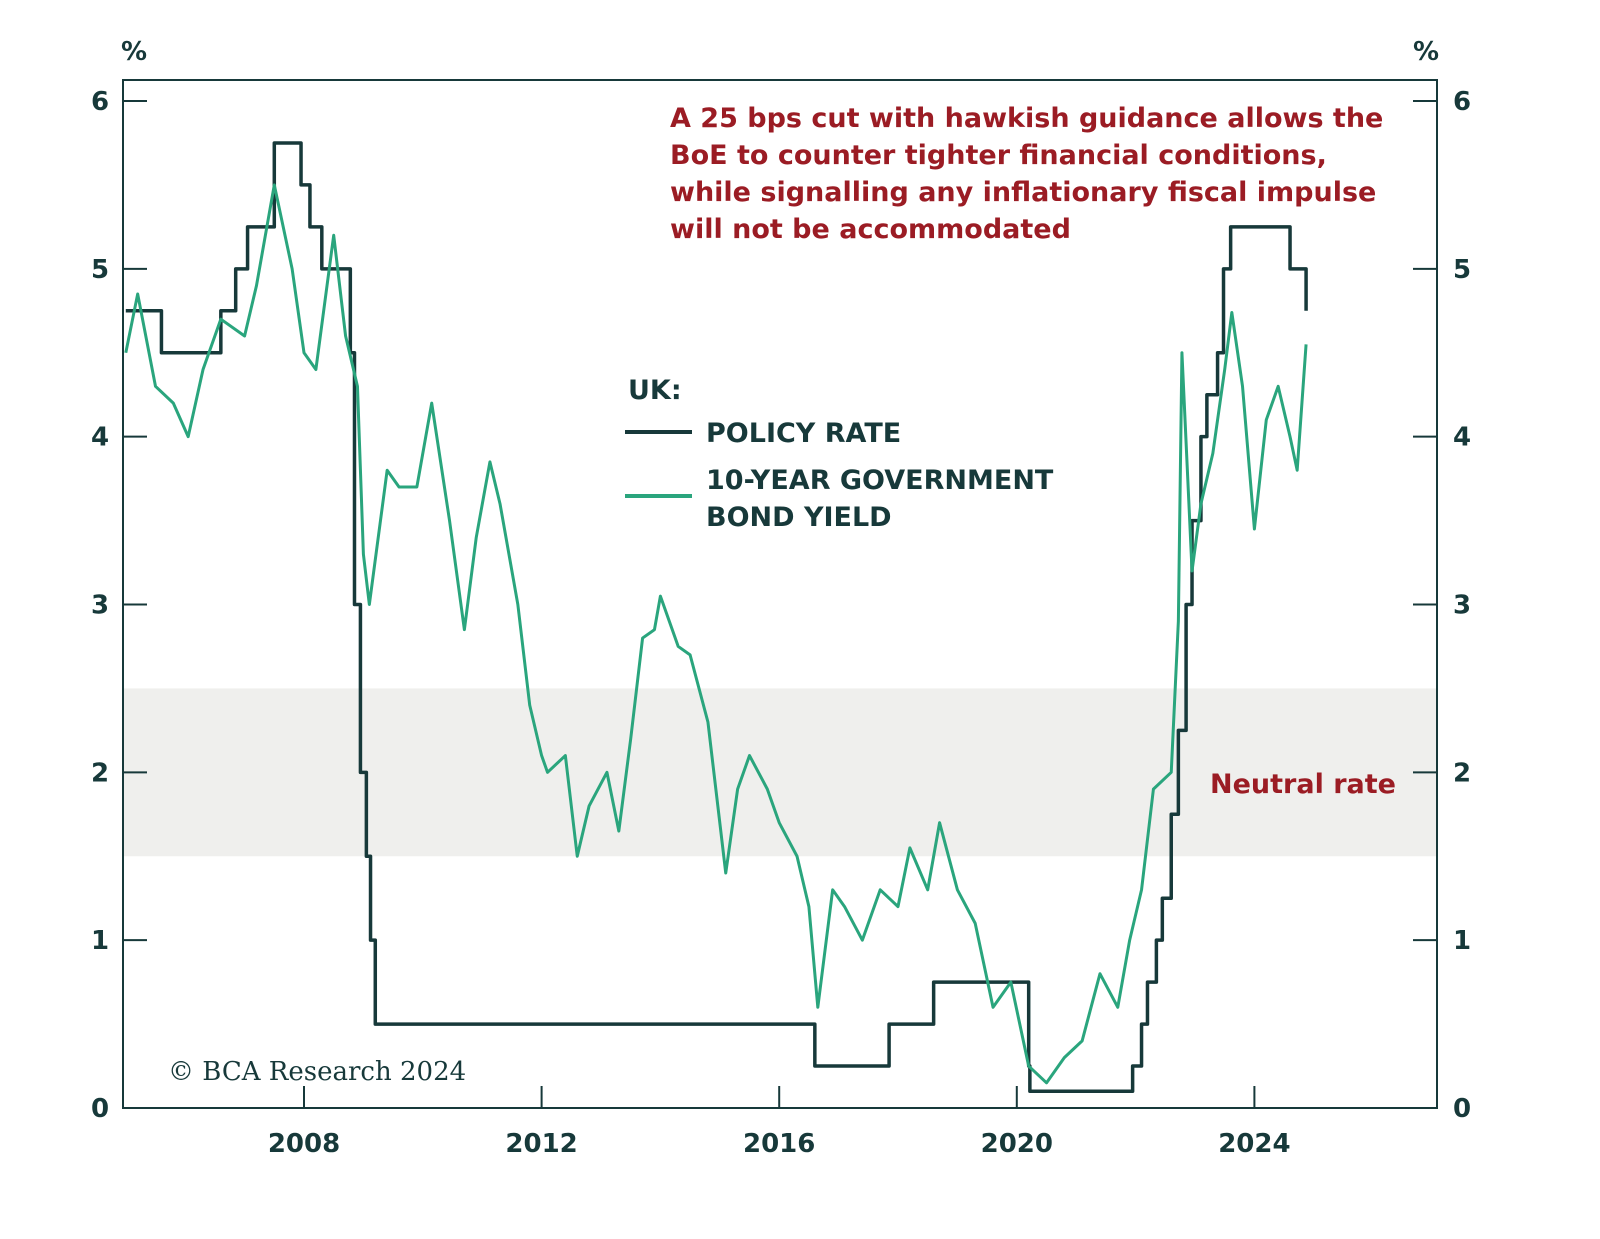  Describe the element at coordinates (779, 1144) in the screenshot. I see `x-tick-label: 2016` at that location.